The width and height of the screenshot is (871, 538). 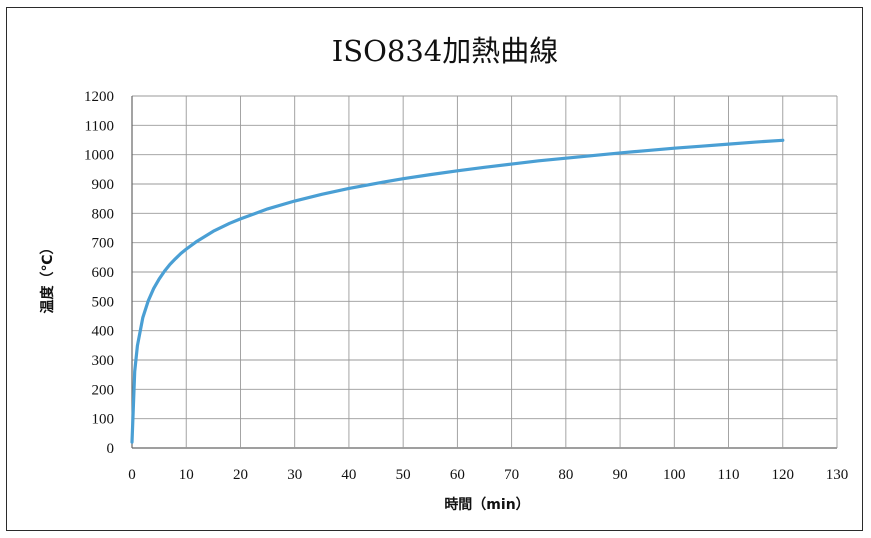 I want to click on y-axis-label: 温度（℃）, so click(x=47, y=277).